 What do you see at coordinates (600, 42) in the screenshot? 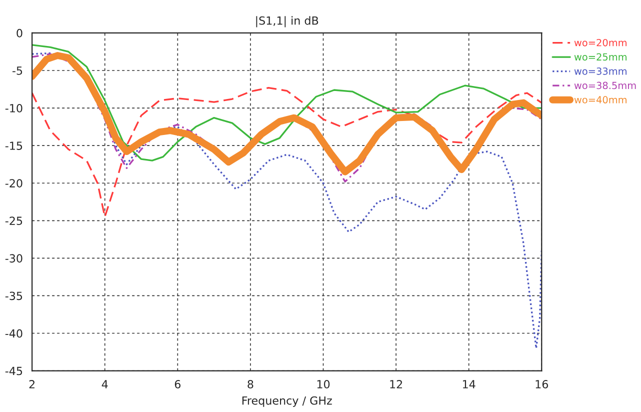
I see `legend-label: wo=20mm` at bounding box center [600, 42].